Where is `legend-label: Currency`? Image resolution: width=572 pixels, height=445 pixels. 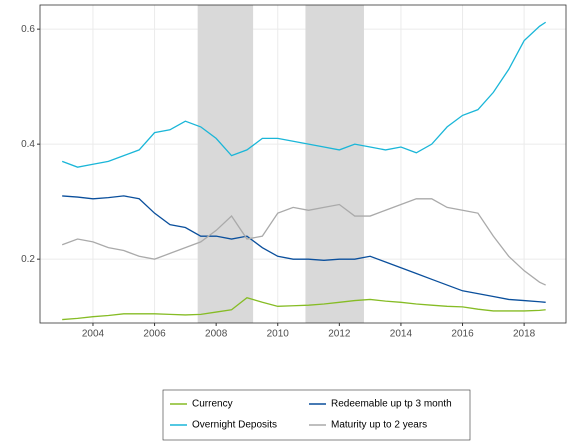 legend-label: Currency is located at coordinates (212, 404).